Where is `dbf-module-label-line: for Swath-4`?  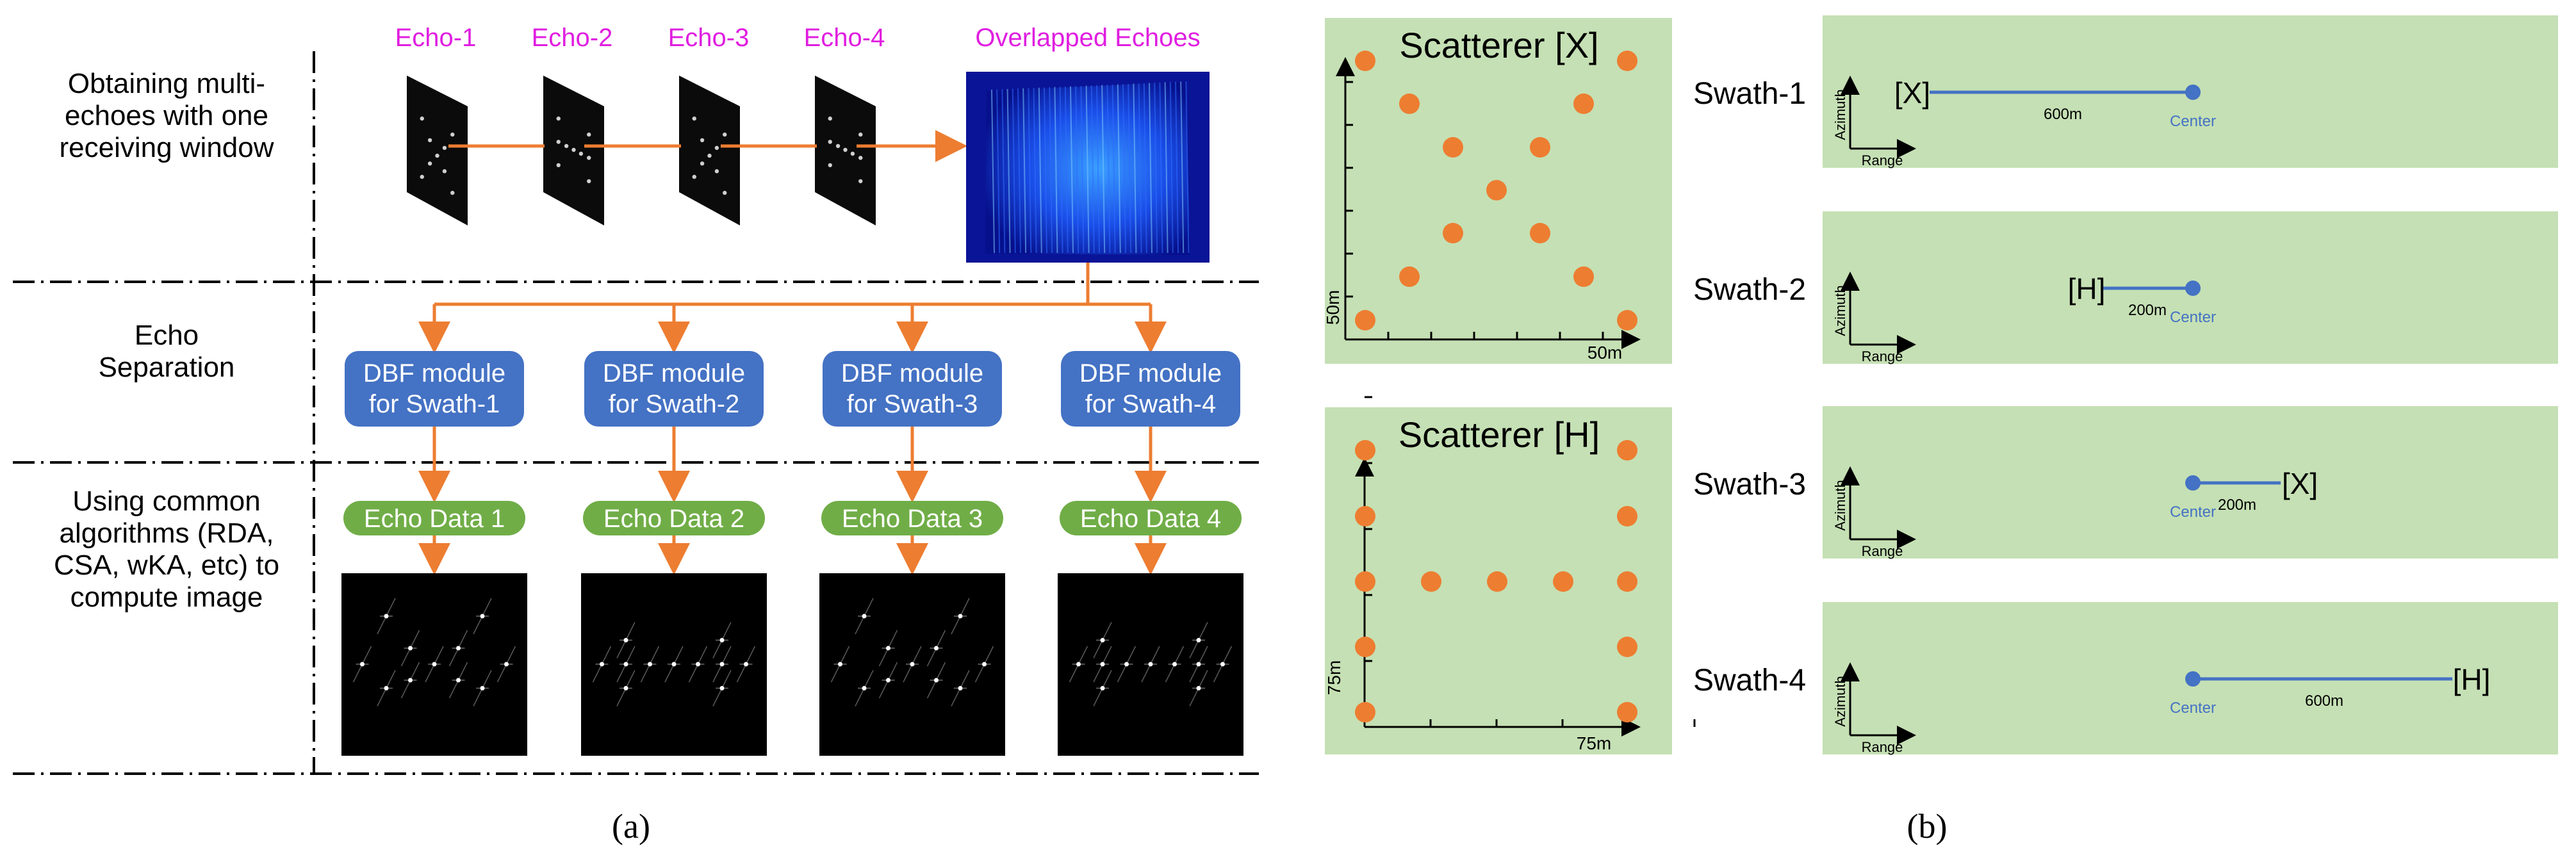 dbf-module-label-line: for Swath-4 is located at coordinates (1151, 404).